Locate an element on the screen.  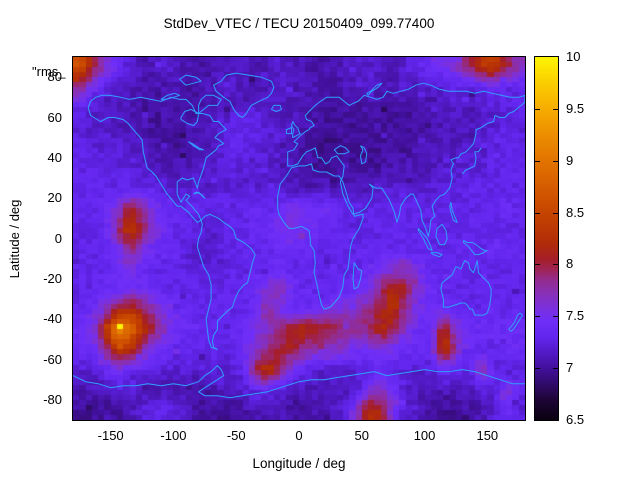
colorbar-gradient is located at coordinates (546, 238).